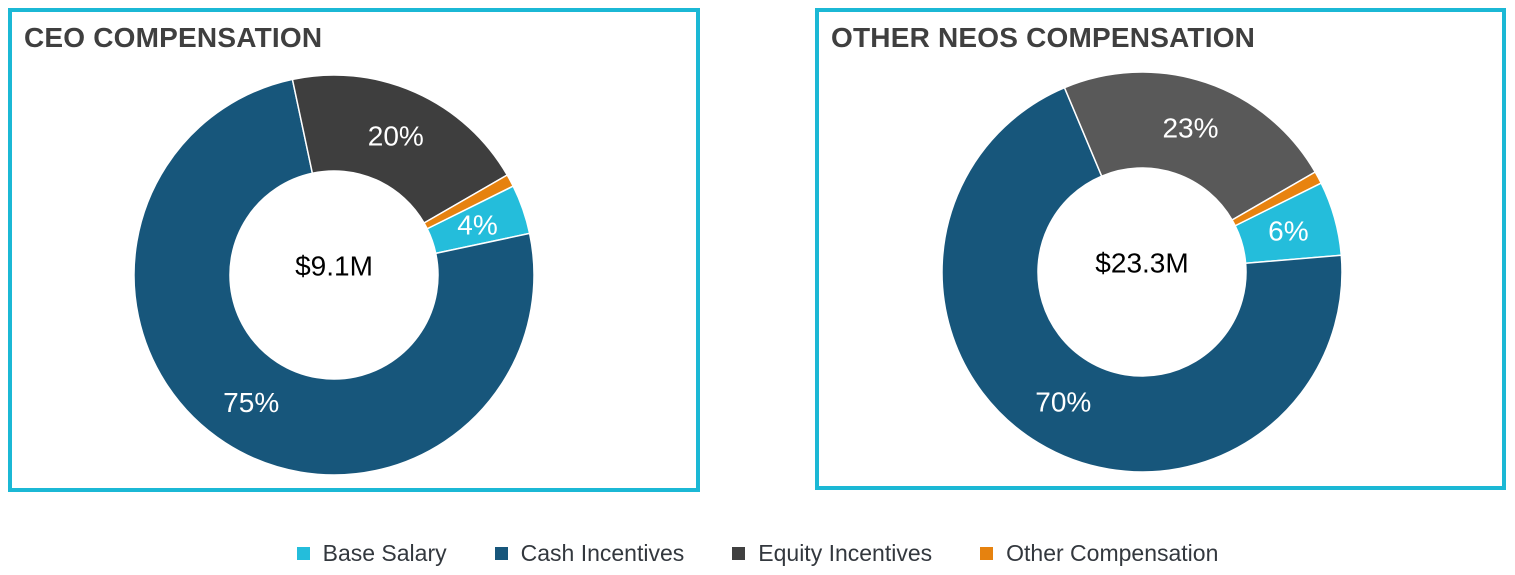 The image size is (1515, 575). What do you see at coordinates (845, 553) in the screenshot?
I see `legend-label-equity-incentives: Equity Incentives` at bounding box center [845, 553].